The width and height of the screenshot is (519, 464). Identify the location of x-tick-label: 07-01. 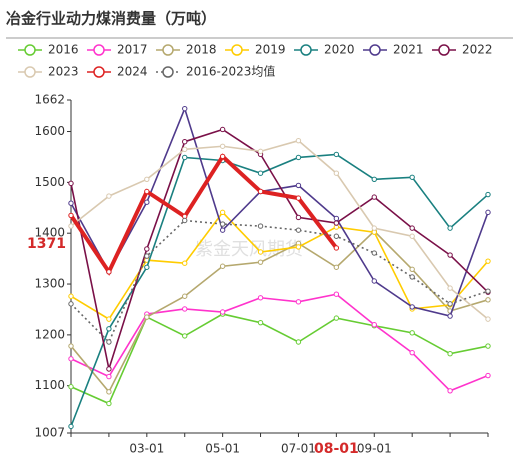
(298, 449).